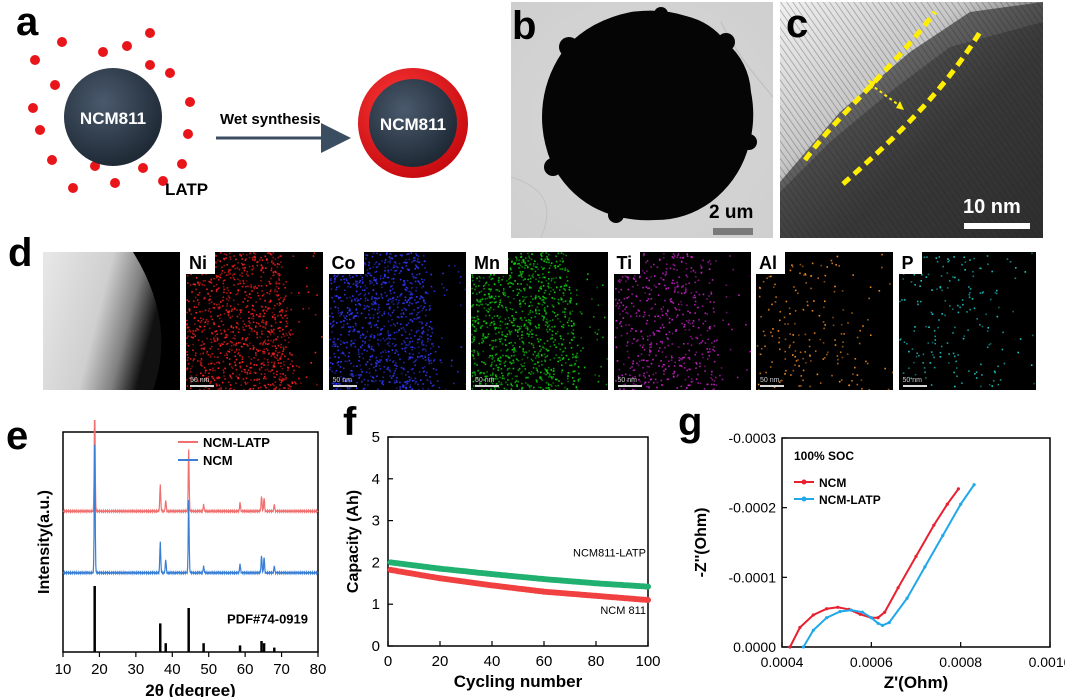 The image size is (1065, 697). Describe the element at coordinates (111, 321) in the screenshot. I see `haadf-image` at that location.